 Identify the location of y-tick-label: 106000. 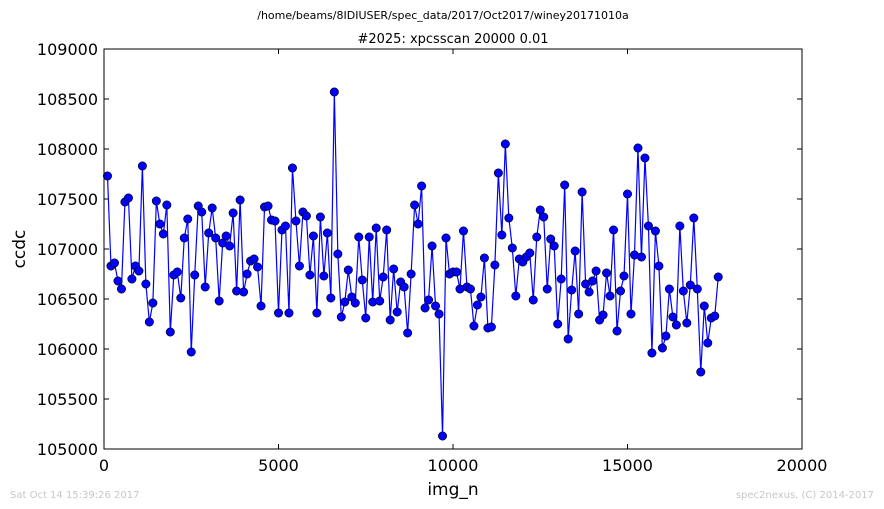
(67, 349).